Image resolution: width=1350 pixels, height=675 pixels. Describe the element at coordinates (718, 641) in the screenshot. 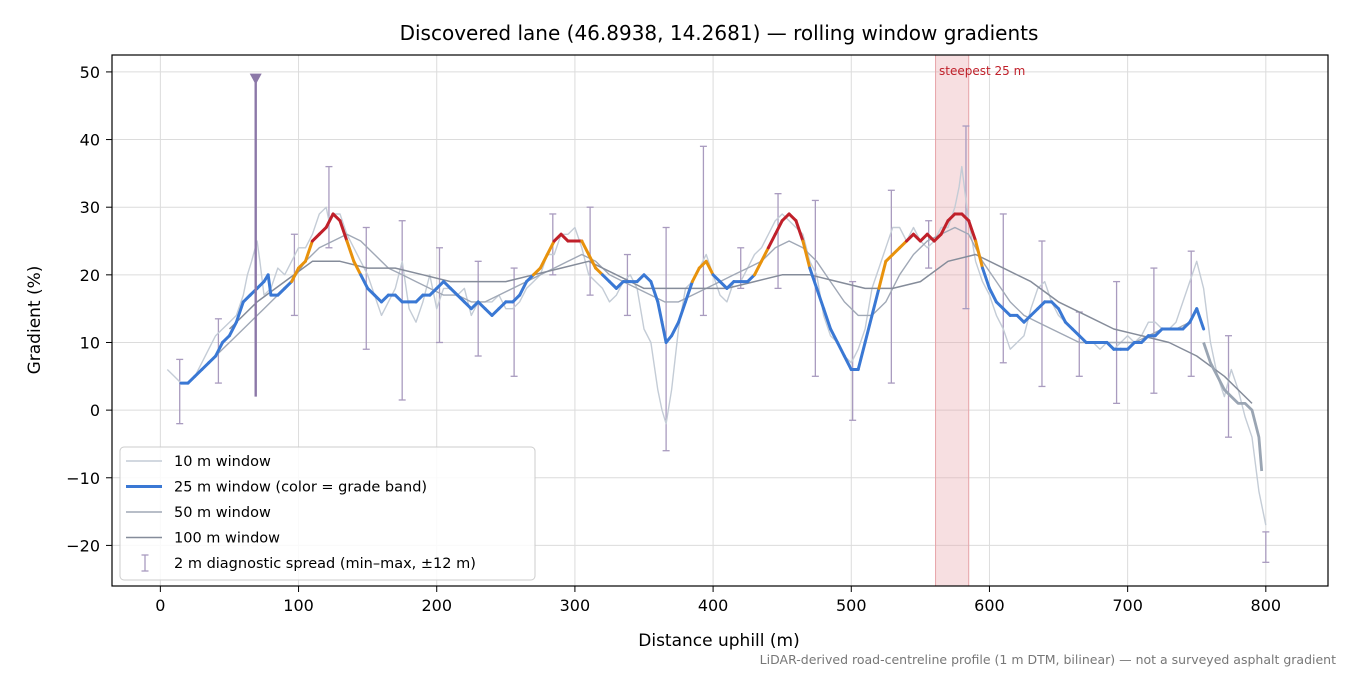

I see `x-axis-label: Distance uphill (m)` at that location.